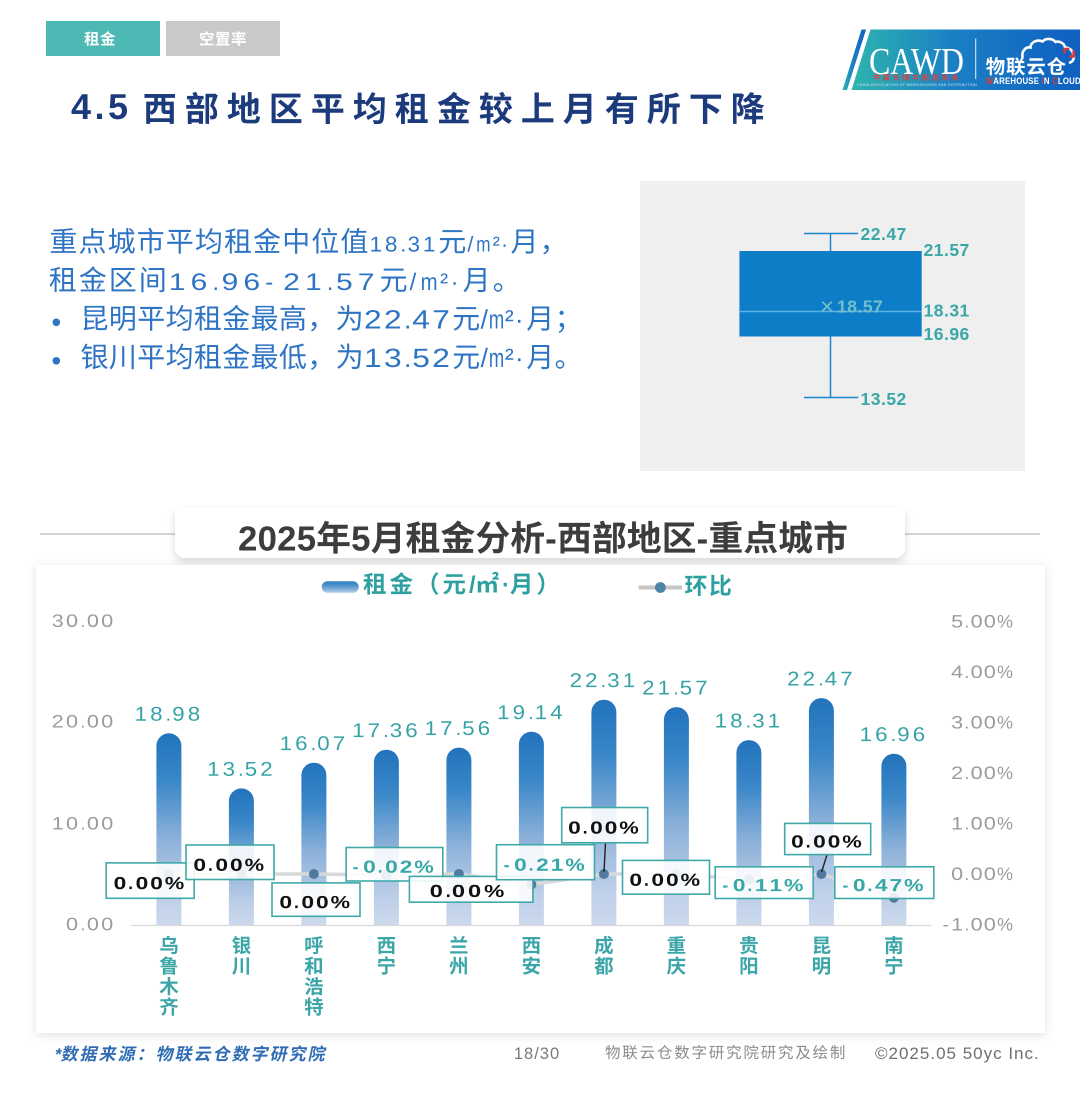 This screenshot has width=1080, height=1100. Describe the element at coordinates (1043, 80) in the screenshot. I see `svg-text: I` at that location.